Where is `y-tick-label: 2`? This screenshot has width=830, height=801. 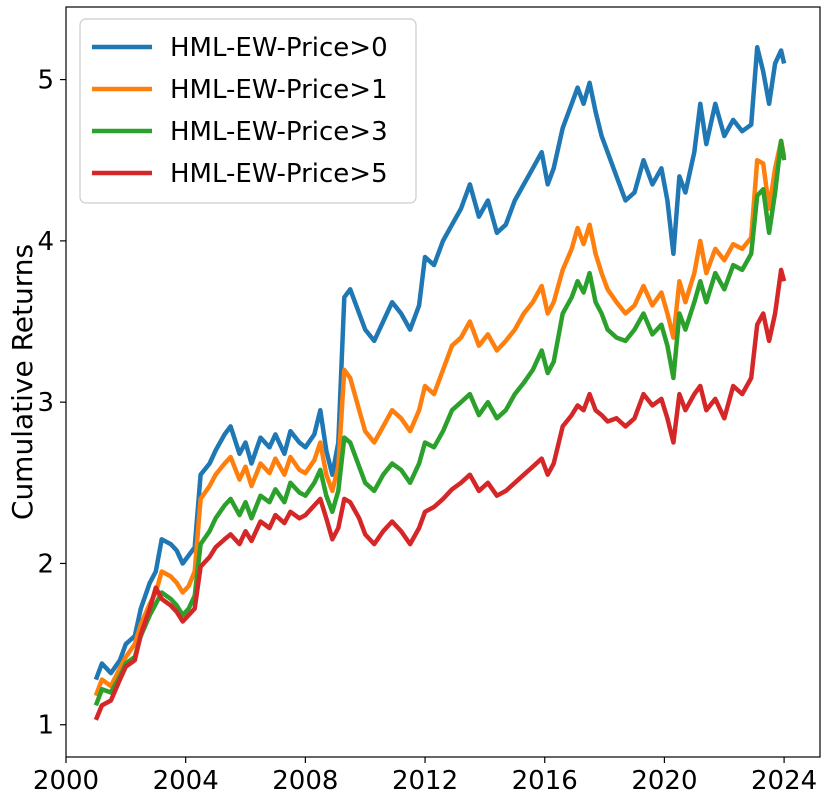 y-tick-label: 2 is located at coordinates (45, 564).